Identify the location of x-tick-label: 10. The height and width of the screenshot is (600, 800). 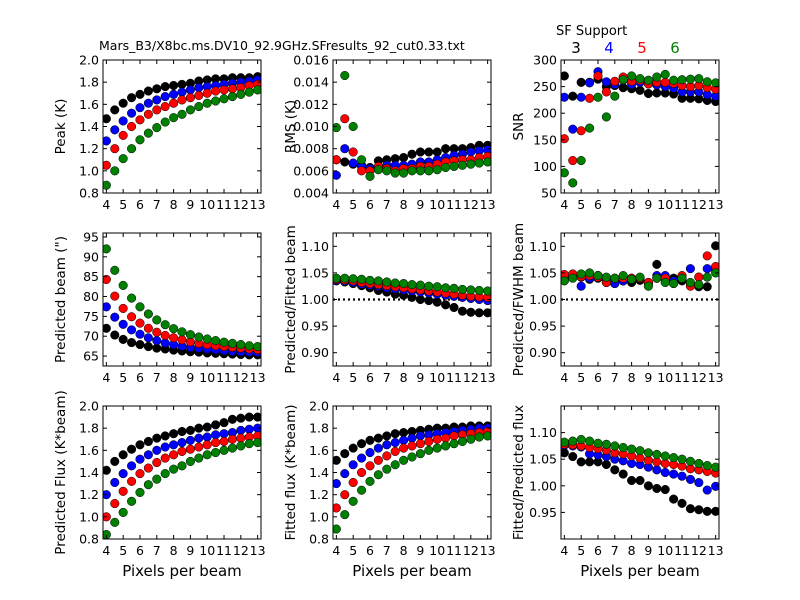
(207, 204).